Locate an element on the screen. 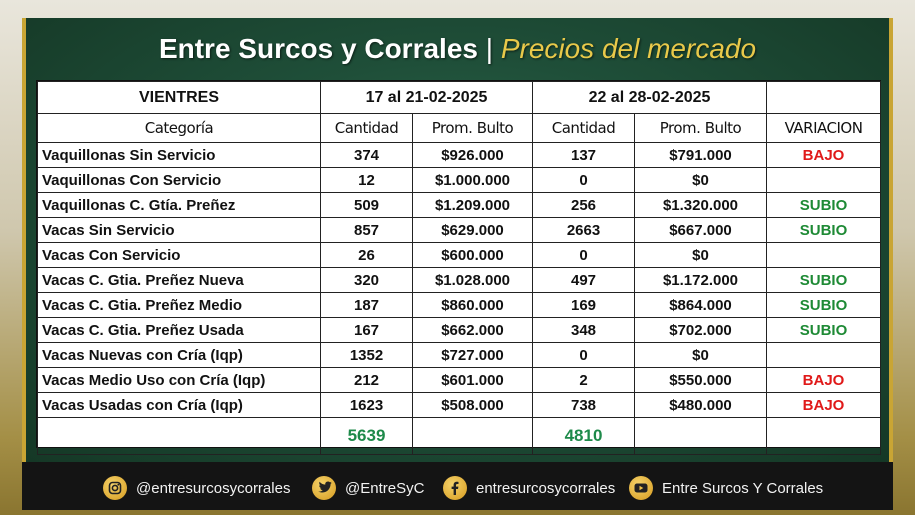 This screenshot has height=515, width=915. value-cell: $667.000 is located at coordinates (700, 230).